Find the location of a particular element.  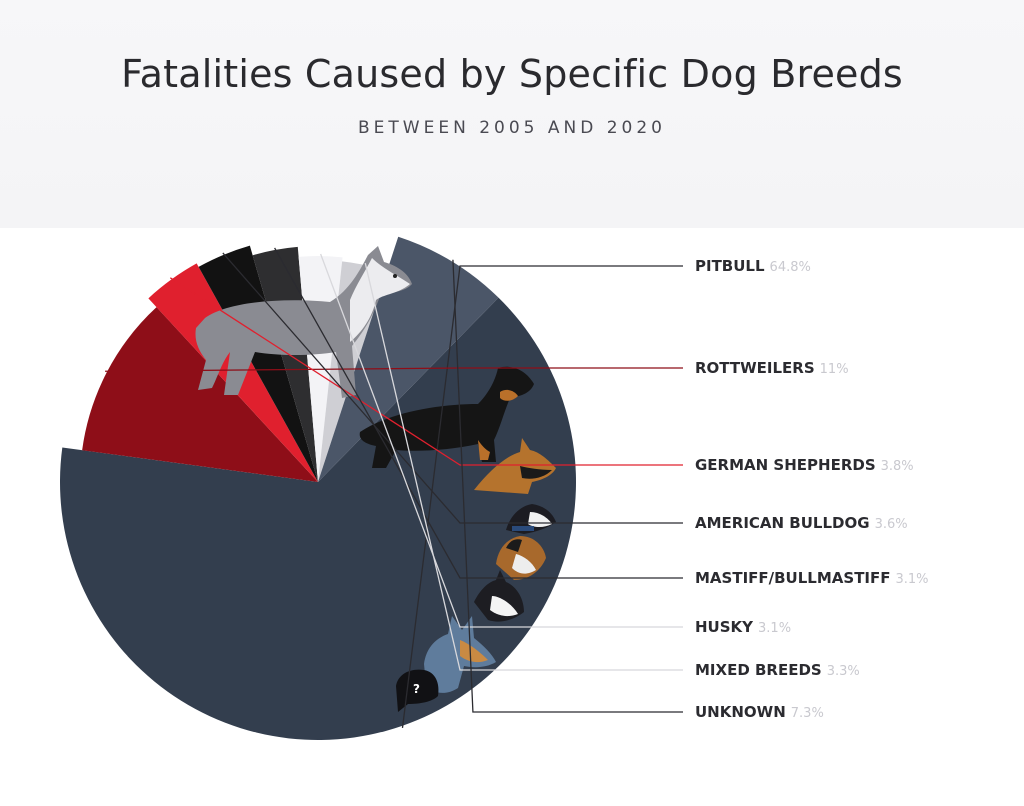

slice-label: MASTIFF/BULLMASTIFF 3.1% is located at coordinates (812, 578).